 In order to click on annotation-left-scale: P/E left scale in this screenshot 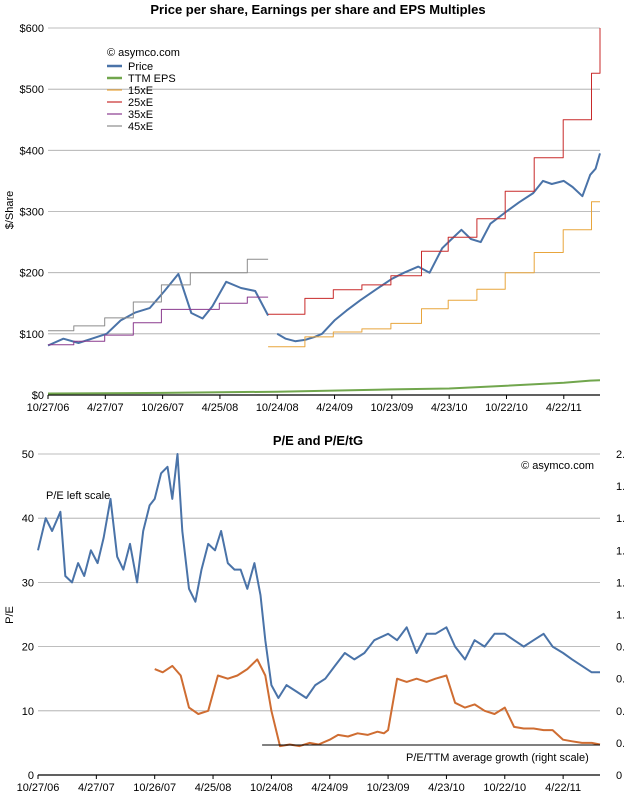, I will do `click(78, 496)`.